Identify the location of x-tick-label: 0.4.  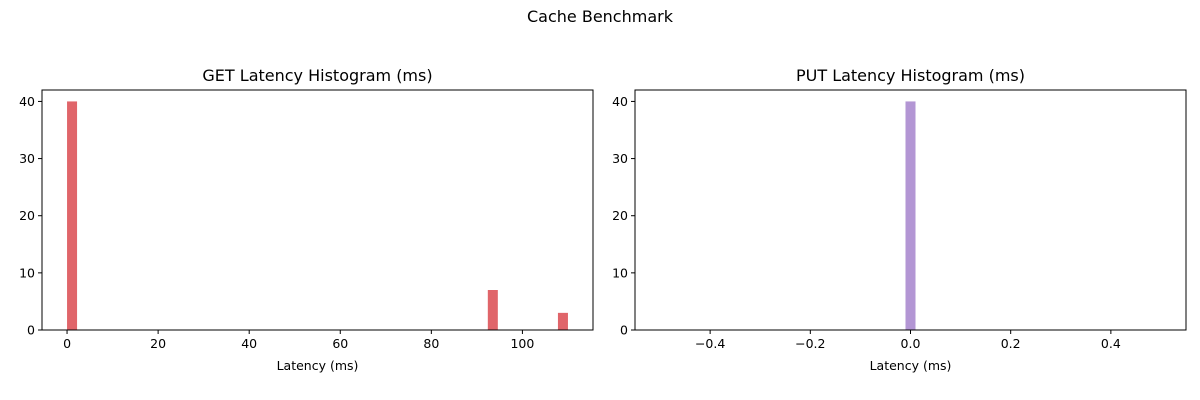
(1111, 343).